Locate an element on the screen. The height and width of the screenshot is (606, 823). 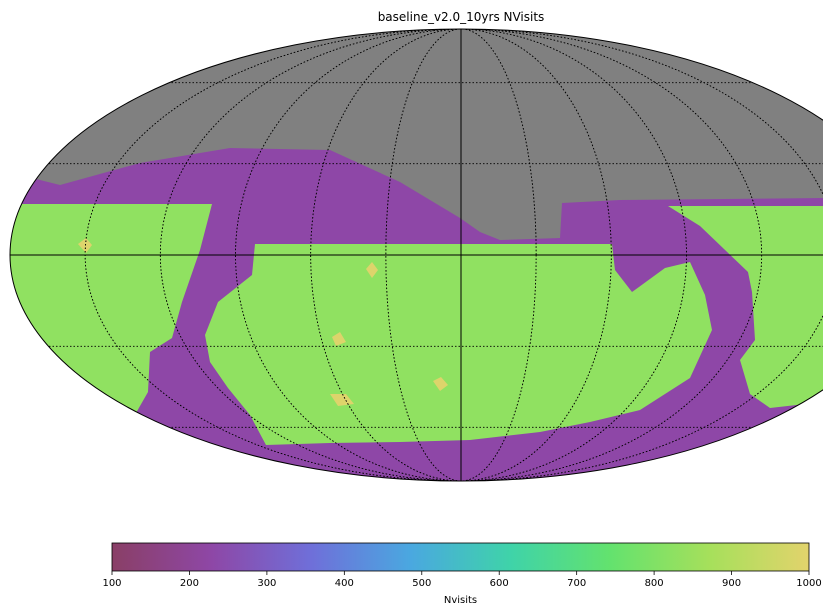
colorbar-tick-label: 300 is located at coordinates (266, 583).